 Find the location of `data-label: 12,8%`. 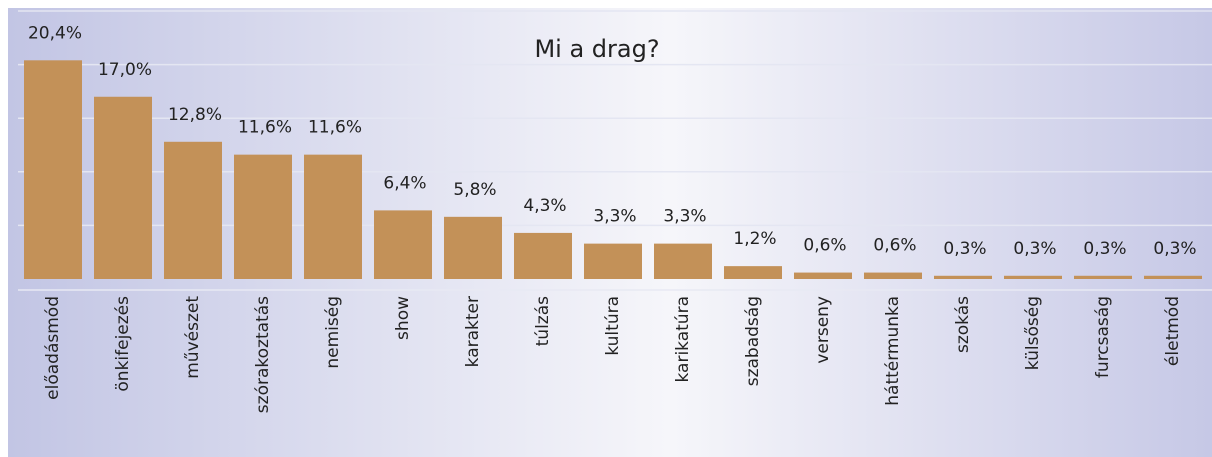

data-label: 12,8% is located at coordinates (195, 115).